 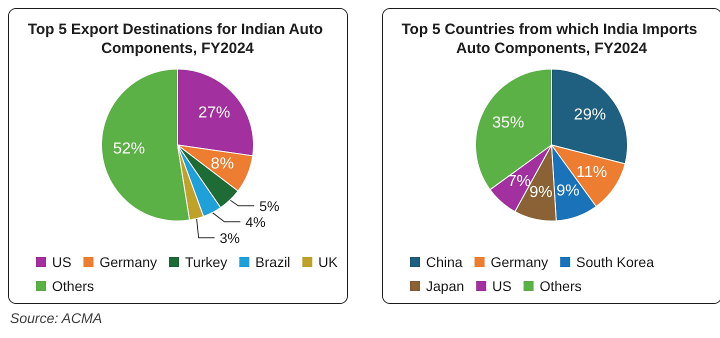 What do you see at coordinates (615, 262) in the screenshot?
I see `legend-label: South Korea` at bounding box center [615, 262].